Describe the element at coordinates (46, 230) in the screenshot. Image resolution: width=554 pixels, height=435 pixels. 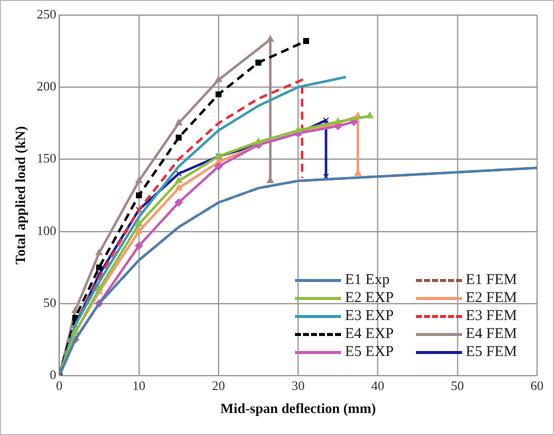
I see `y-tick-label: 100` at that location.